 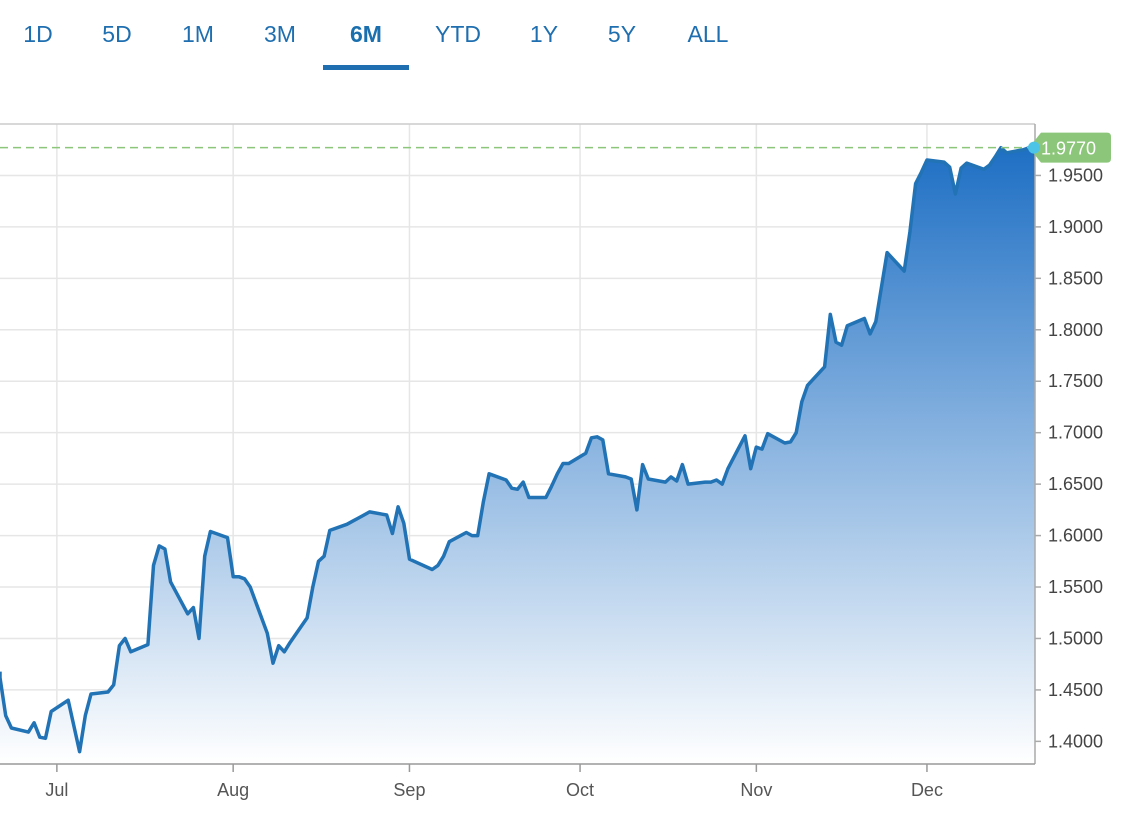 I want to click on y-tick-label: 1.7500, so click(x=1075, y=381).